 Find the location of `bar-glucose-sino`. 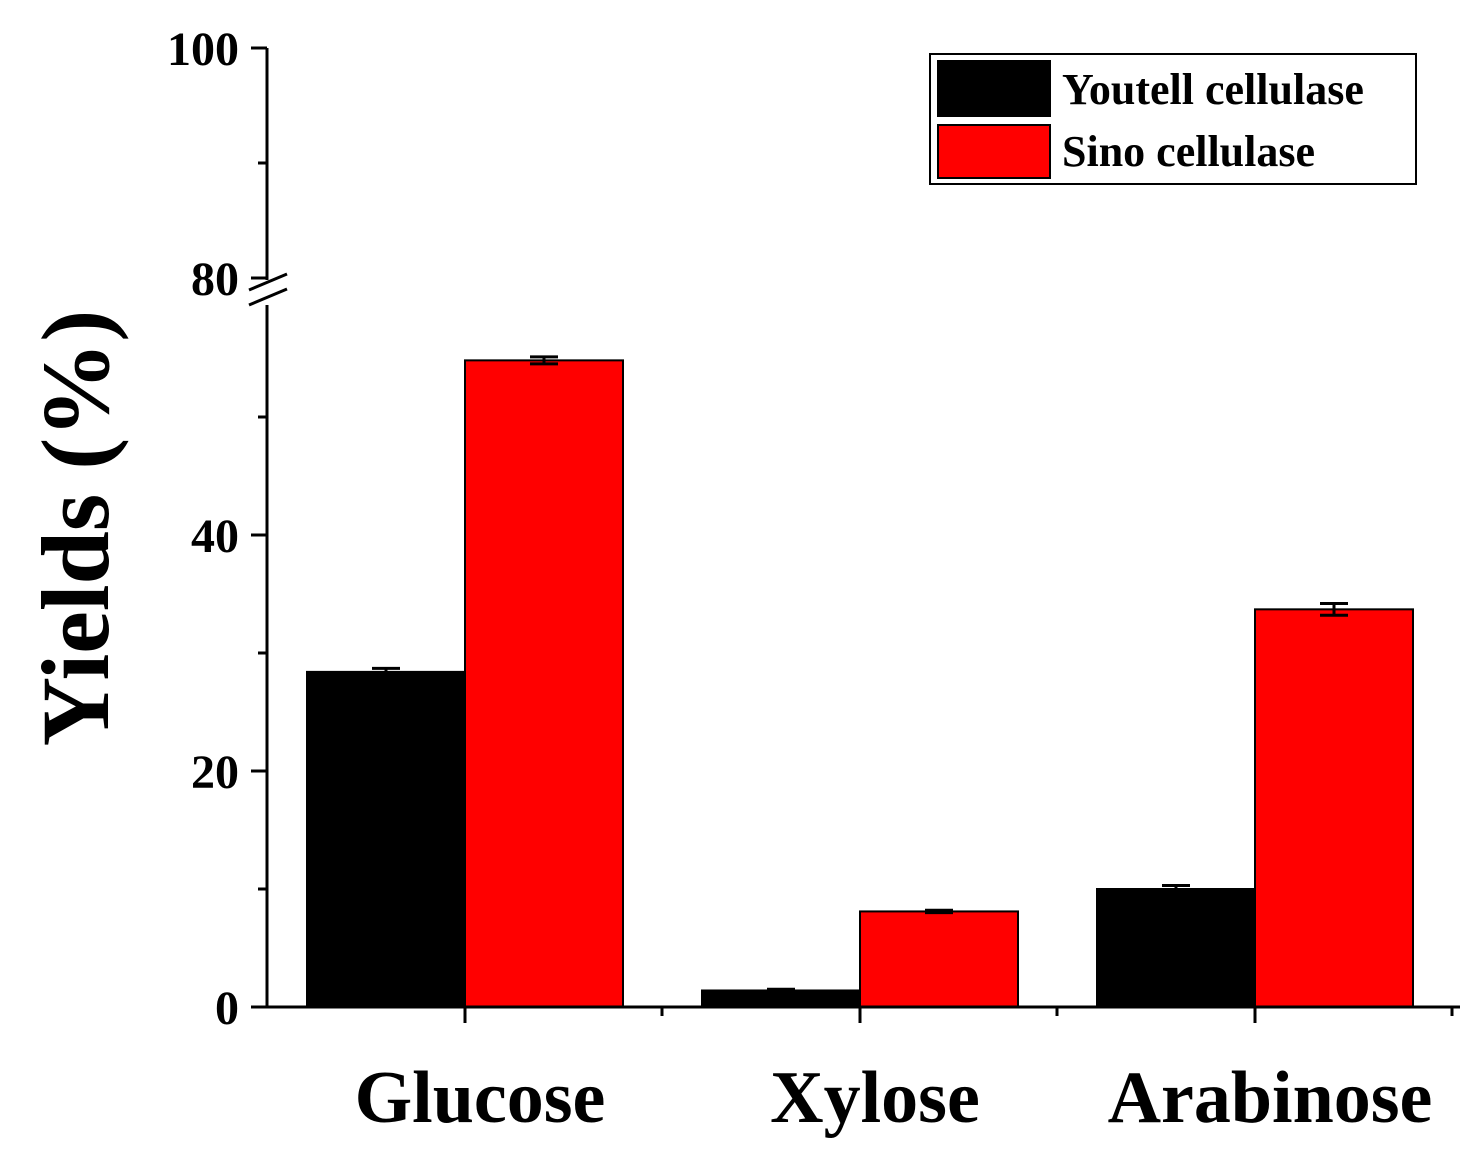

bar-glucose-sino is located at coordinates (544, 683).